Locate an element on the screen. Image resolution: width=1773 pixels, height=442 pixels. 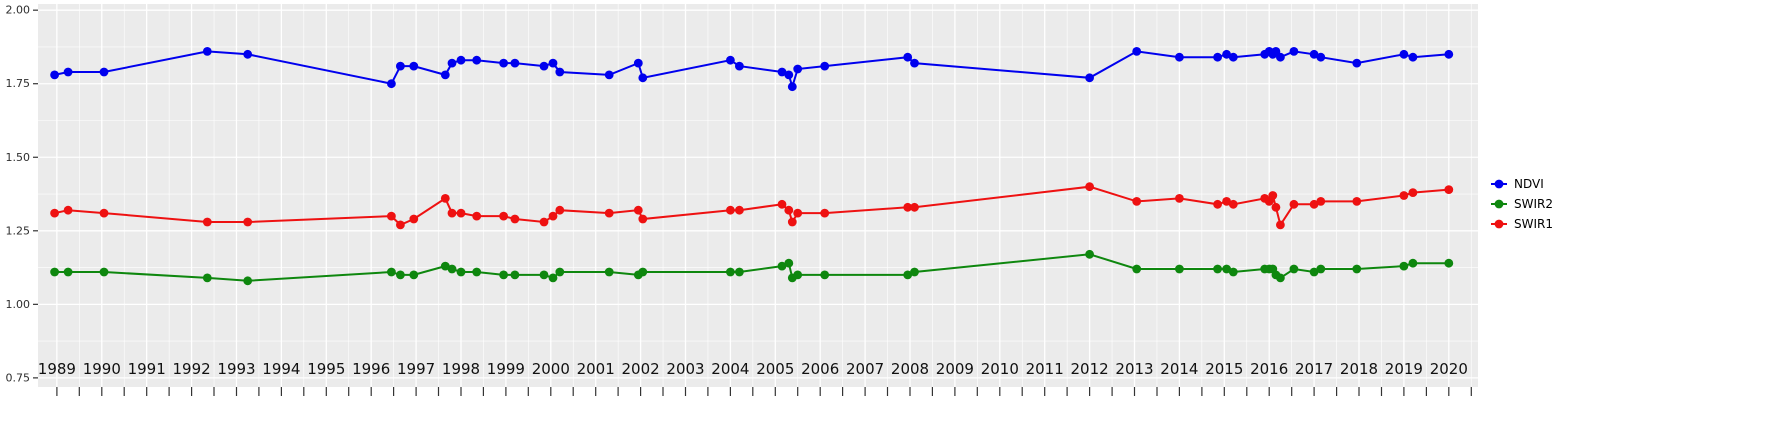
x-axis-tick-label: 2019 is located at coordinates (1404, 369).